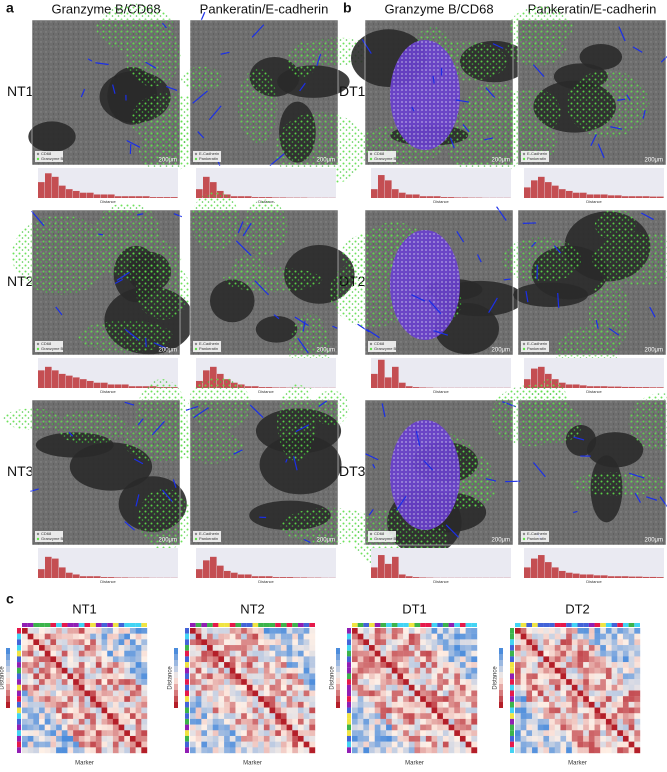  I want to click on x-axis-label: Marker, so click(252, 764).